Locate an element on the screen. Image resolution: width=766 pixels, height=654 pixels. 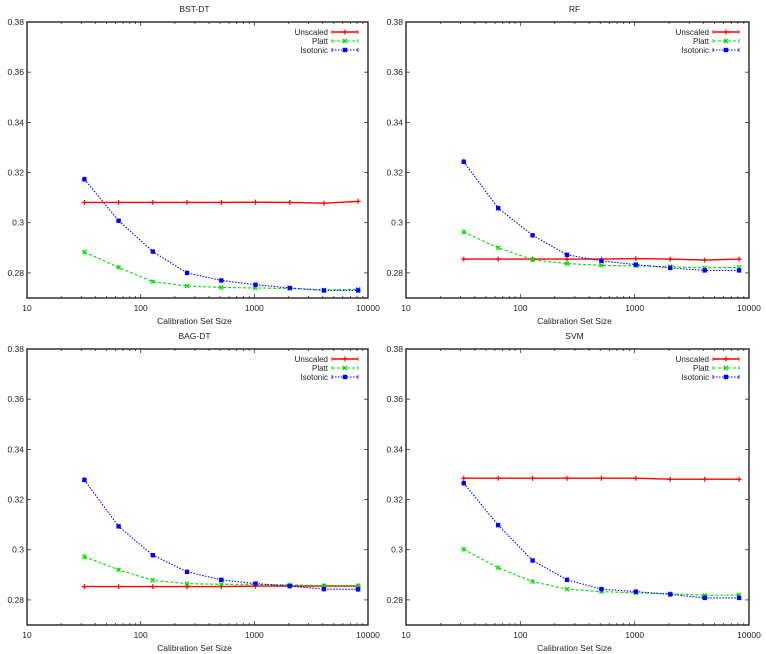
series-unscaled is located at coordinates (221, 202).